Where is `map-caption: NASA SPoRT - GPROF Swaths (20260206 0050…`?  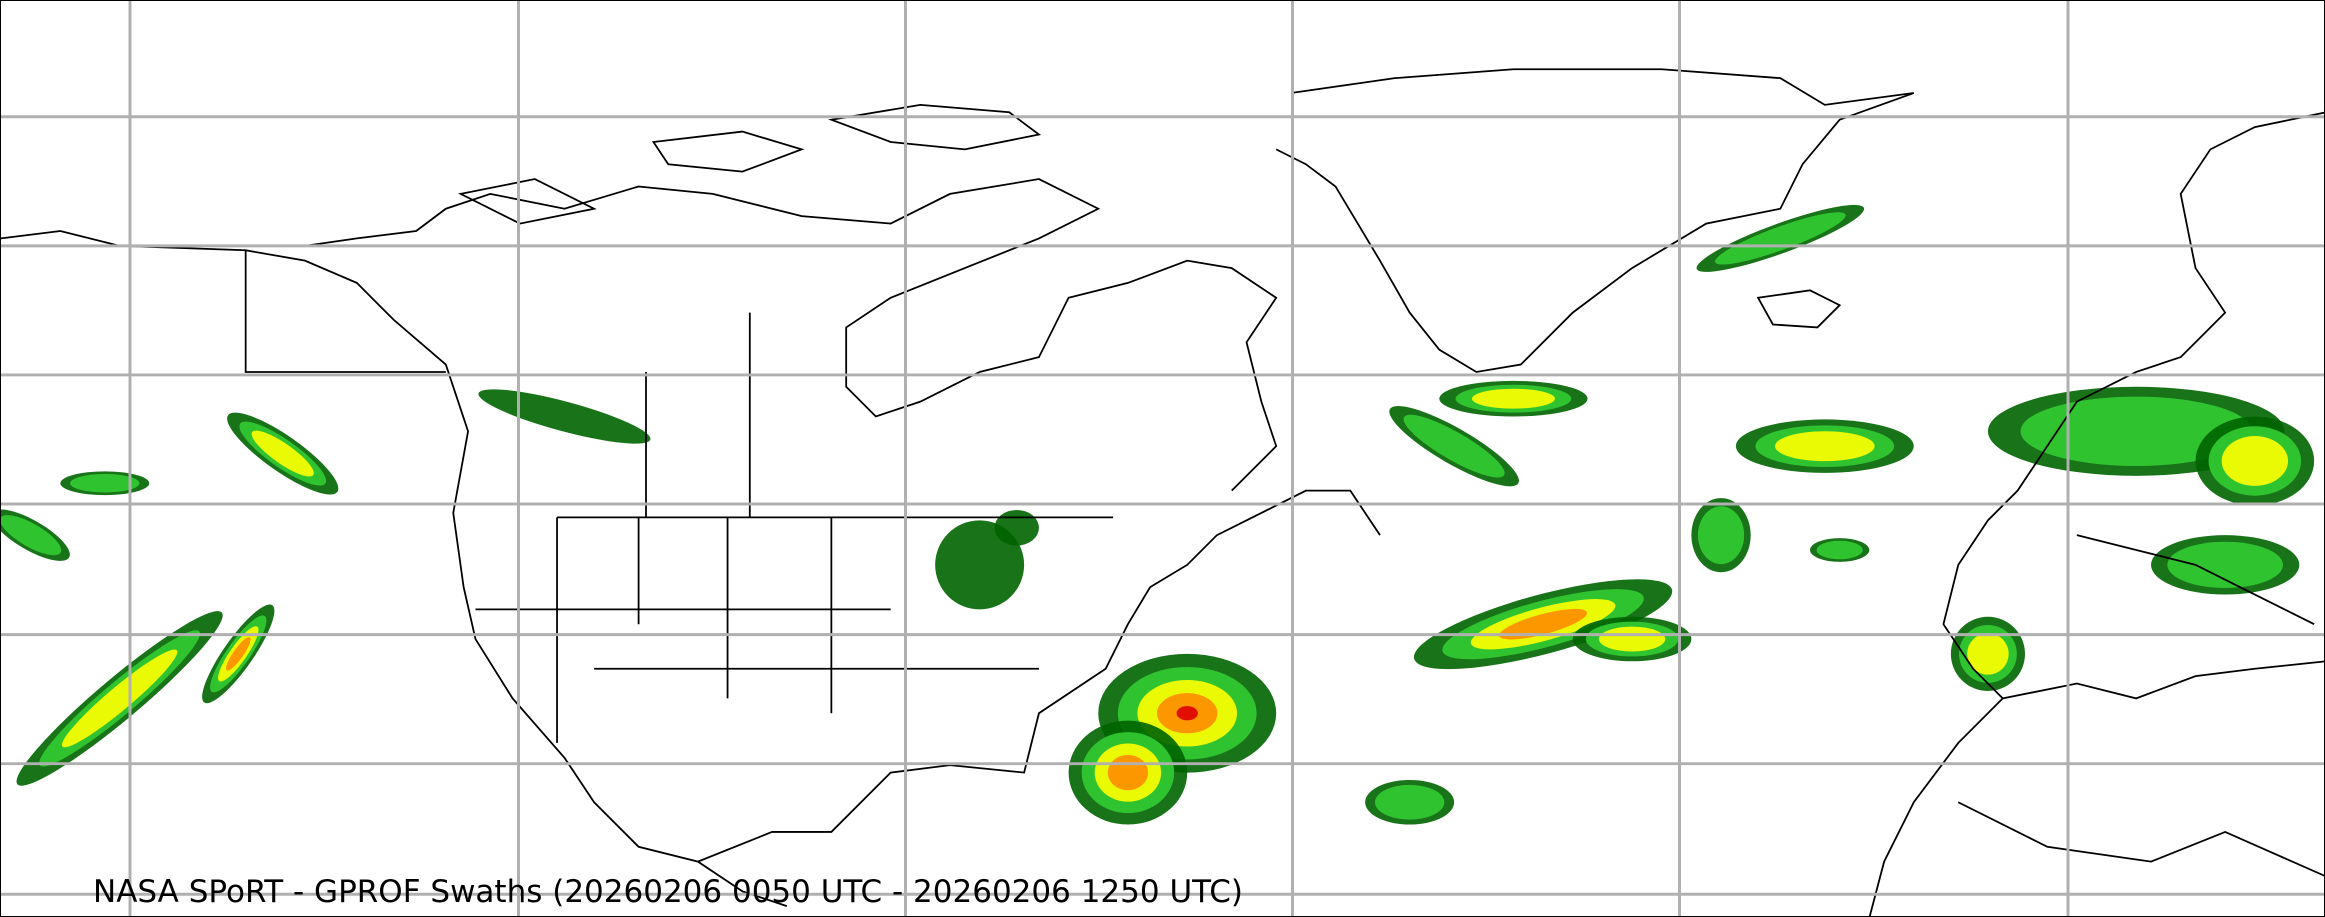 map-caption: NASA SPoRT - GPROF Swaths (20260206 0050… is located at coordinates (668, 892).